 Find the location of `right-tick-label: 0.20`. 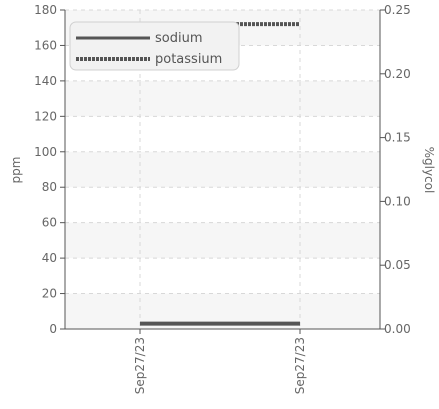

right-tick-label: 0.20 is located at coordinates (397, 74).